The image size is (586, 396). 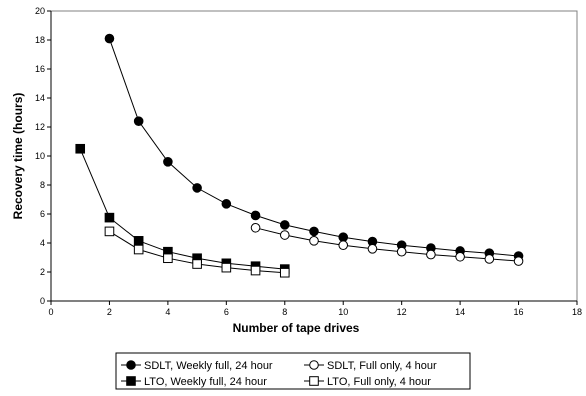 I want to click on y-tick-label: 10, so click(x=40, y=156).